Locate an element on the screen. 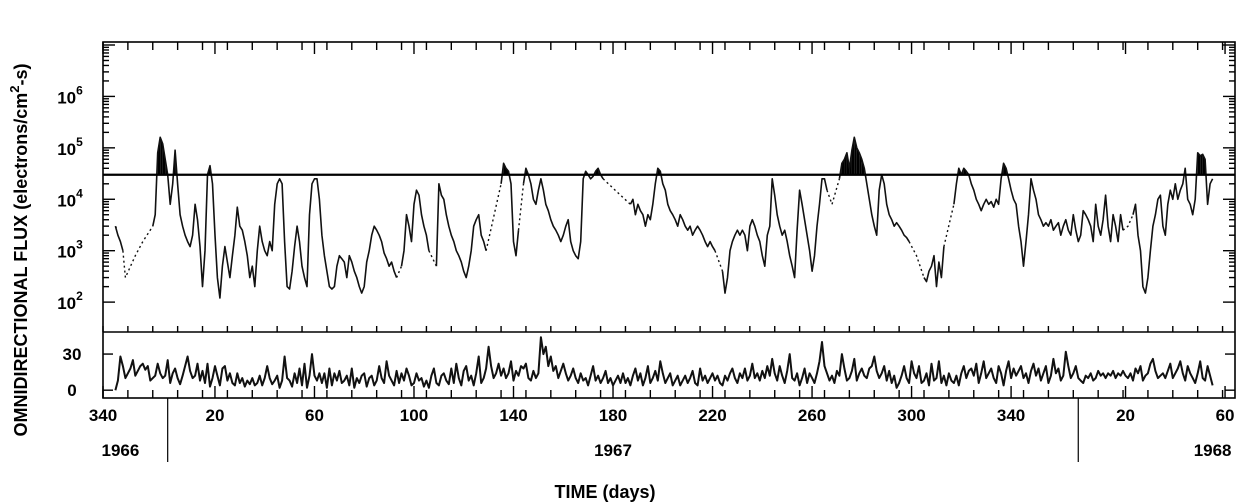 The height and width of the screenshot is (503, 1241). y-tick-exponent: 2 is located at coordinates (79, 296).